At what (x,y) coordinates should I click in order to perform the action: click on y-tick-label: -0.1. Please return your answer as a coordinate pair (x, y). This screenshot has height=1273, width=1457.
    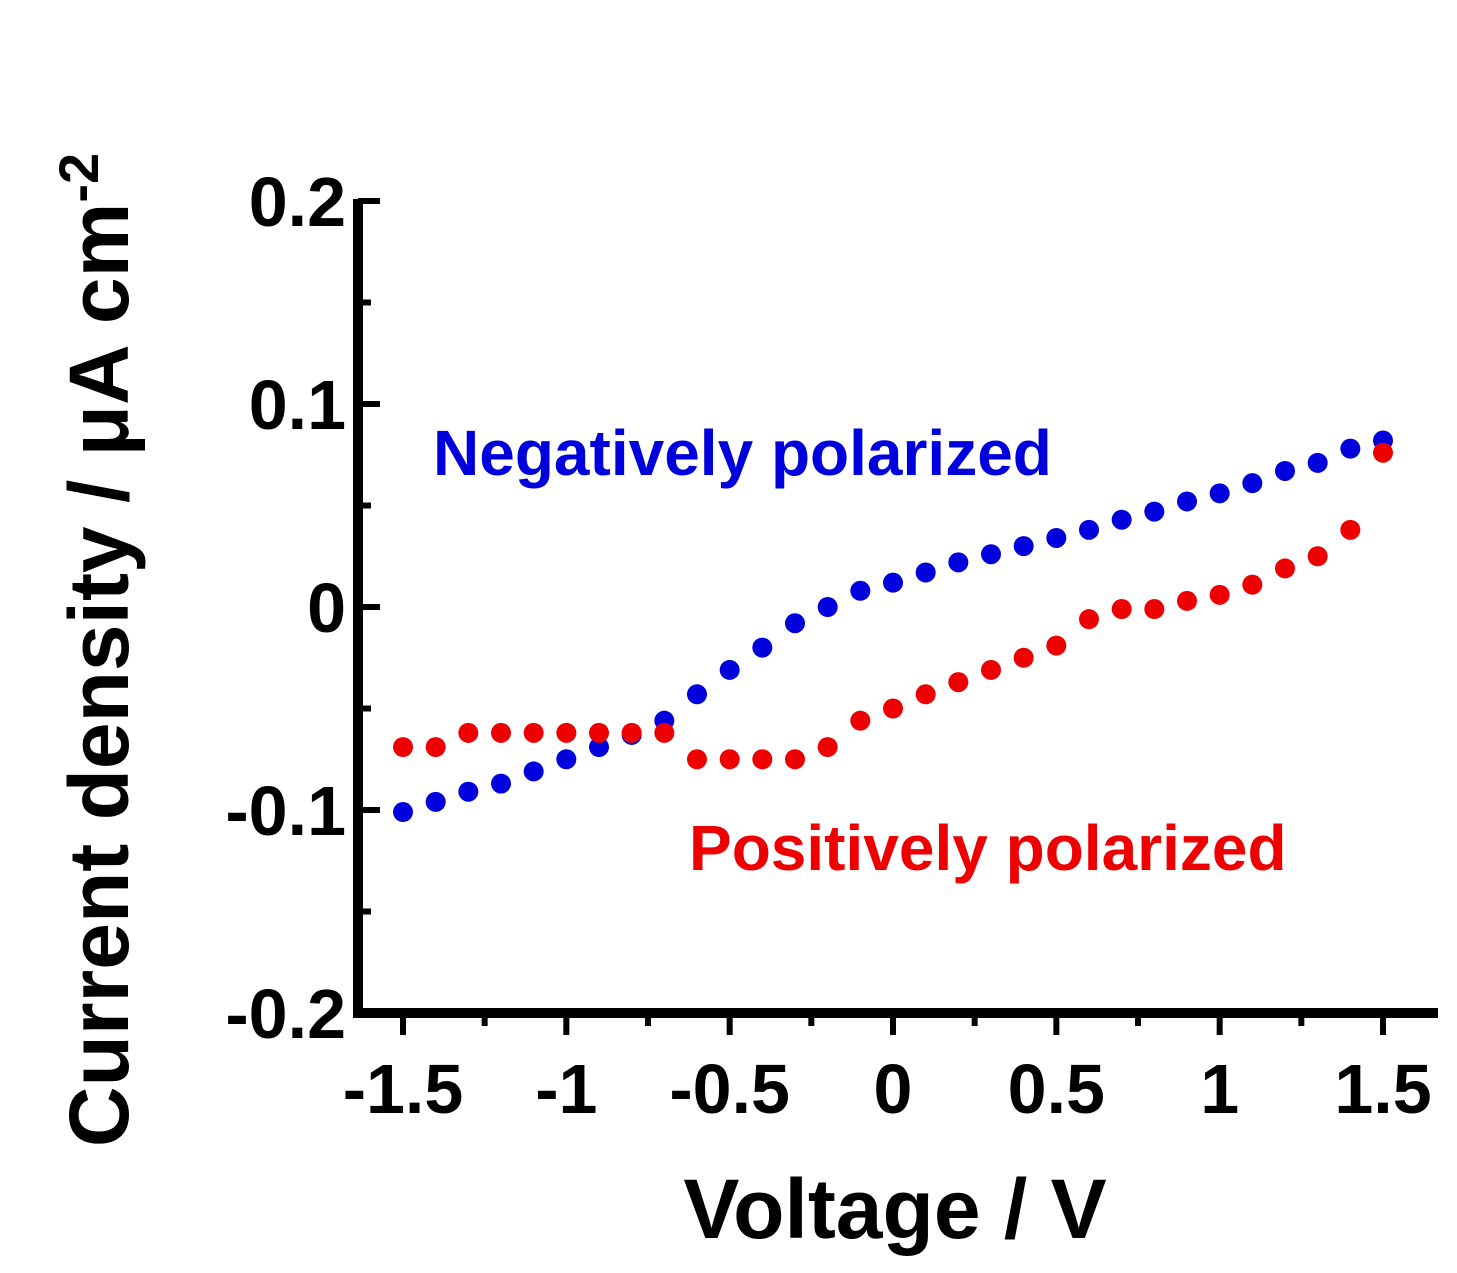
    Looking at the image, I should click on (285, 811).